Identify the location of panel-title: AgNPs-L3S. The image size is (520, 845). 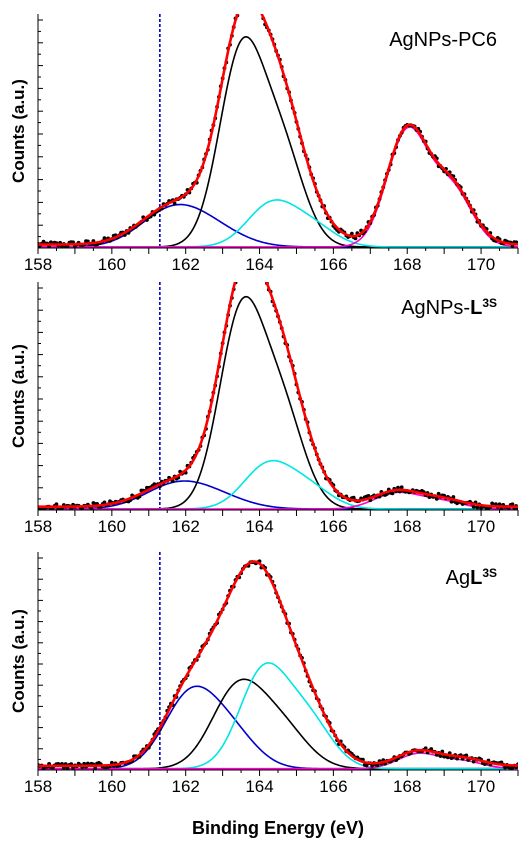
(449, 307).